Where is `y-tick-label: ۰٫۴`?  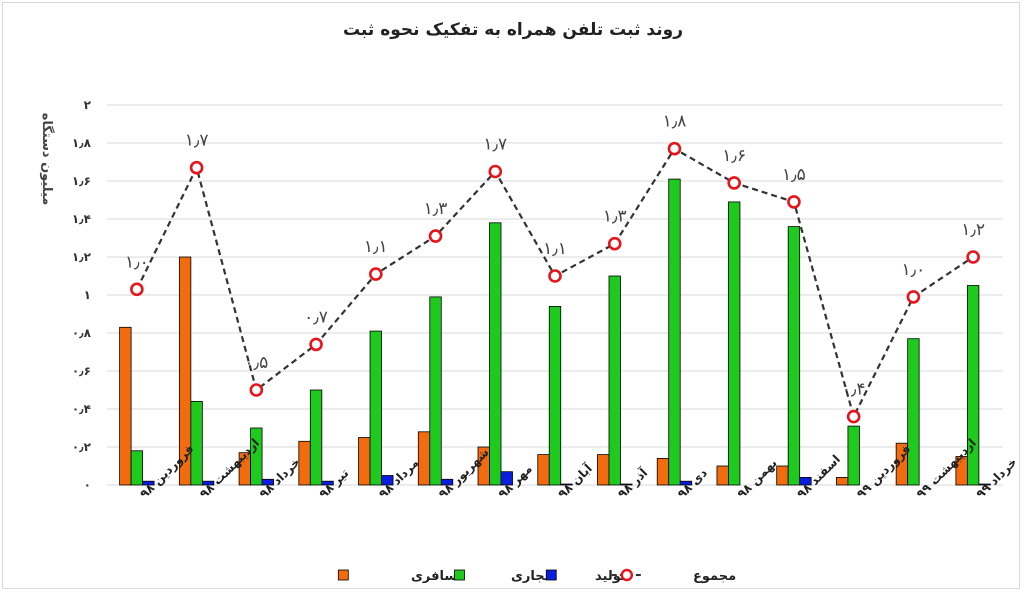
y-tick-label: ۰٫۴ is located at coordinates (81, 409).